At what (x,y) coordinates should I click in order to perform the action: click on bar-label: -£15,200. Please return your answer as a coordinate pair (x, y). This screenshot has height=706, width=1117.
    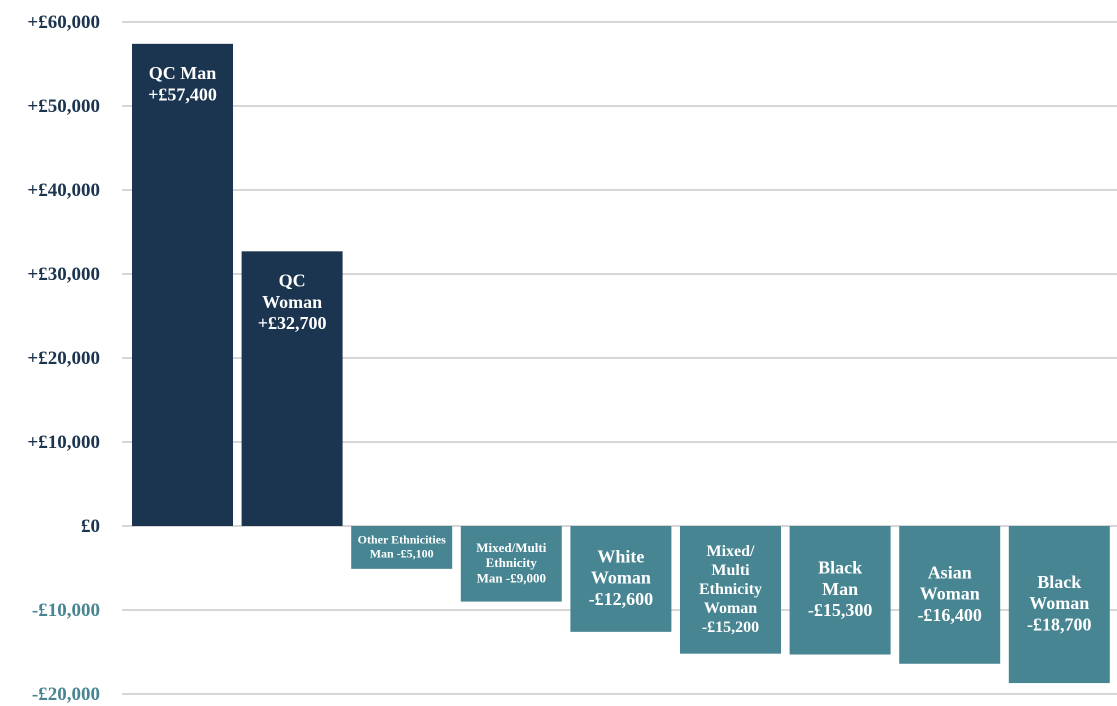
    Looking at the image, I should click on (730, 627).